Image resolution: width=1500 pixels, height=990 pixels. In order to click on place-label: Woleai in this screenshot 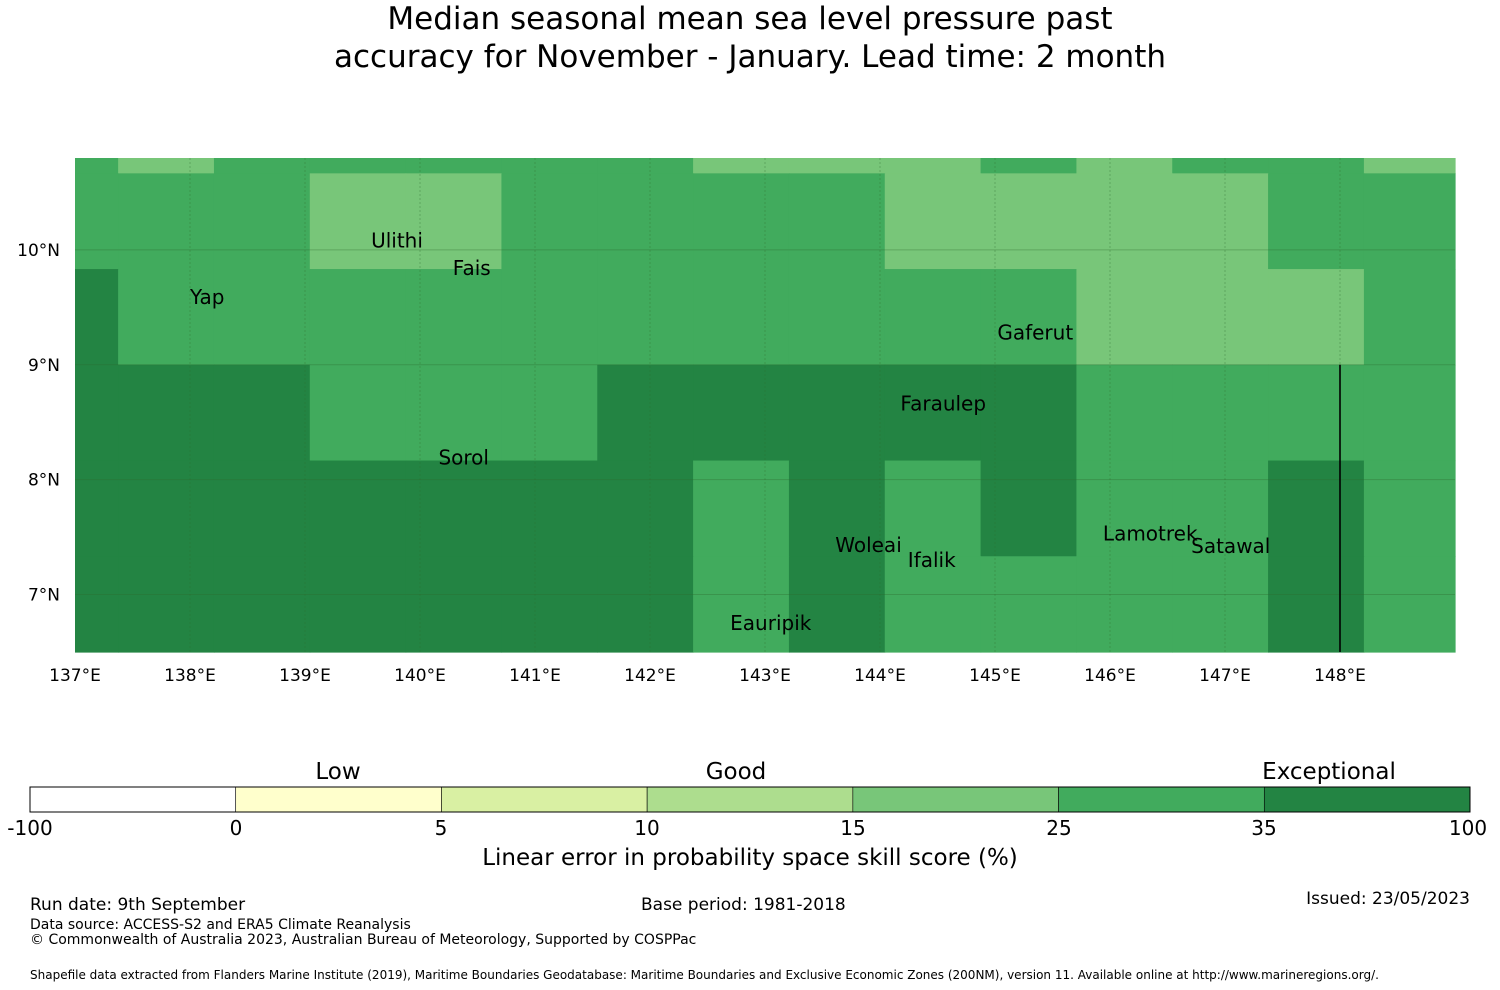, I will do `click(868, 545)`.